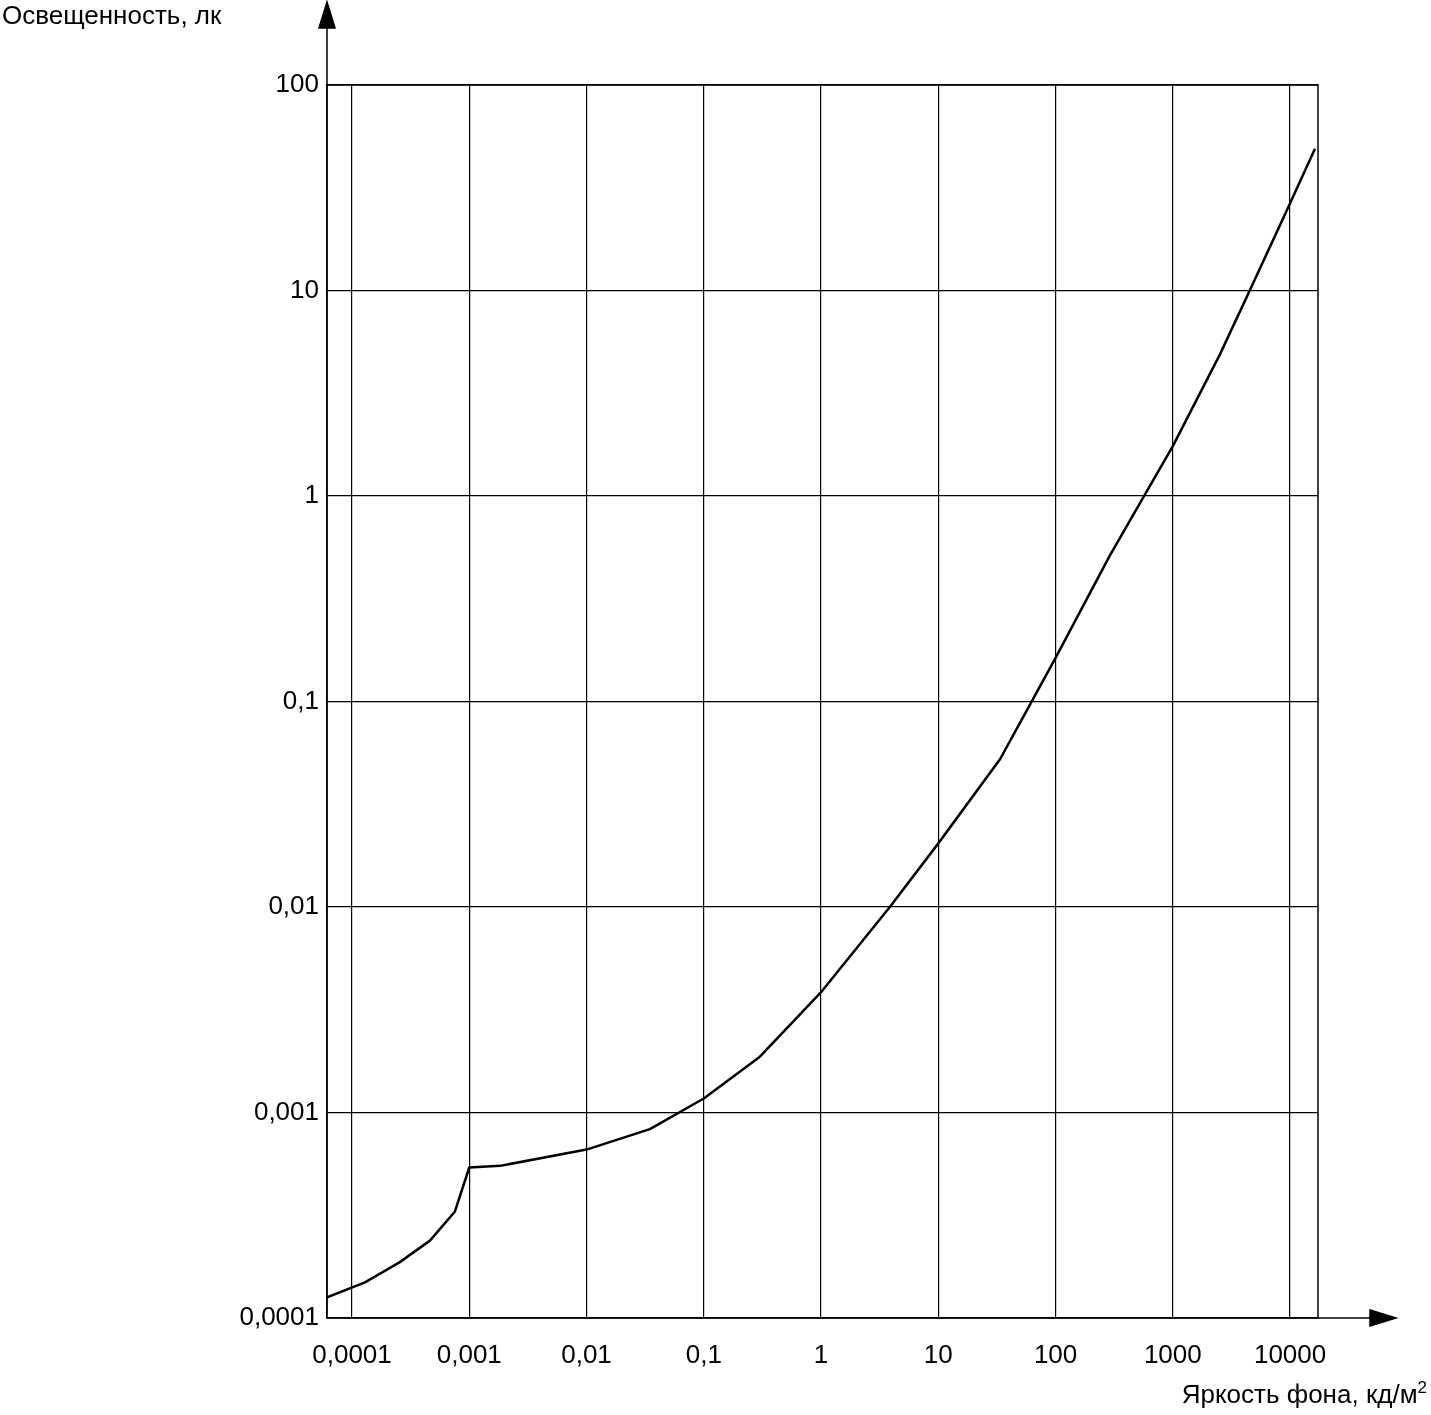 This screenshot has height=1415, width=1431. I want to click on x-tick-label: 100, so click(1055, 1353).